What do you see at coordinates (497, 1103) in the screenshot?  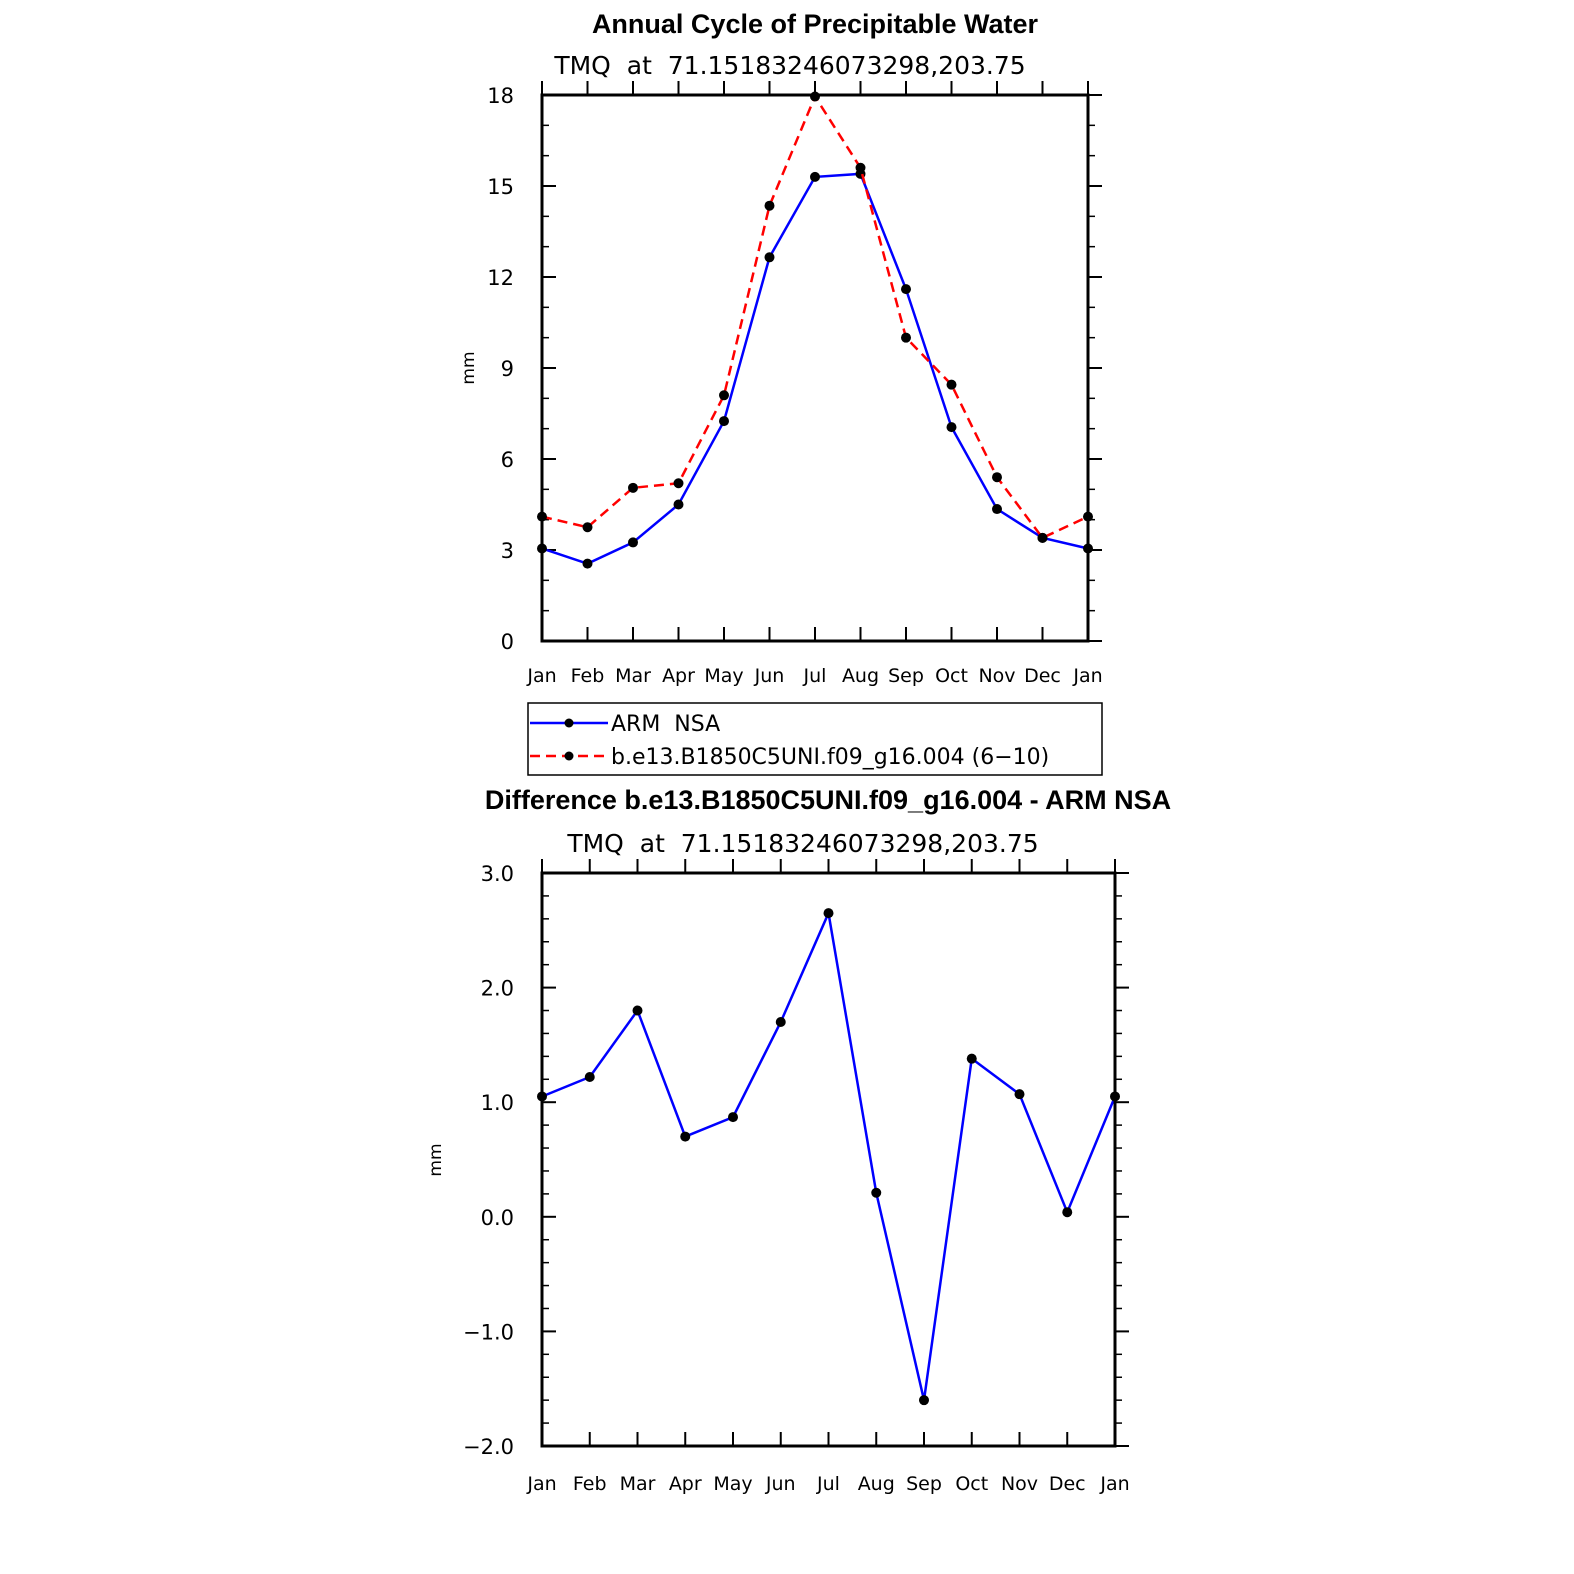 I see `y-tick-label: 1.0` at bounding box center [497, 1103].